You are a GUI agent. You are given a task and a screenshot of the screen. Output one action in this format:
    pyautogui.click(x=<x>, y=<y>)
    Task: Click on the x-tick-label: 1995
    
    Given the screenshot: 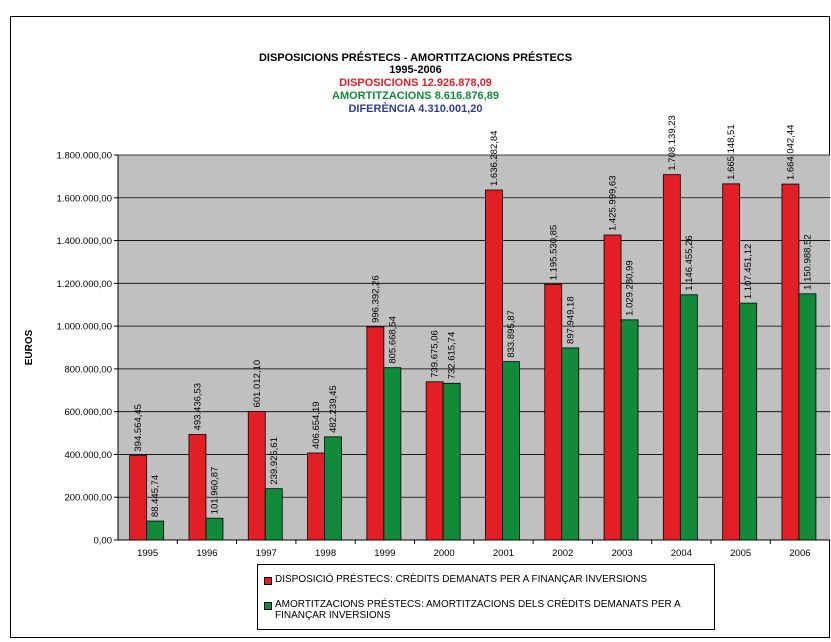 What is the action you would take?
    pyautogui.click(x=147, y=553)
    